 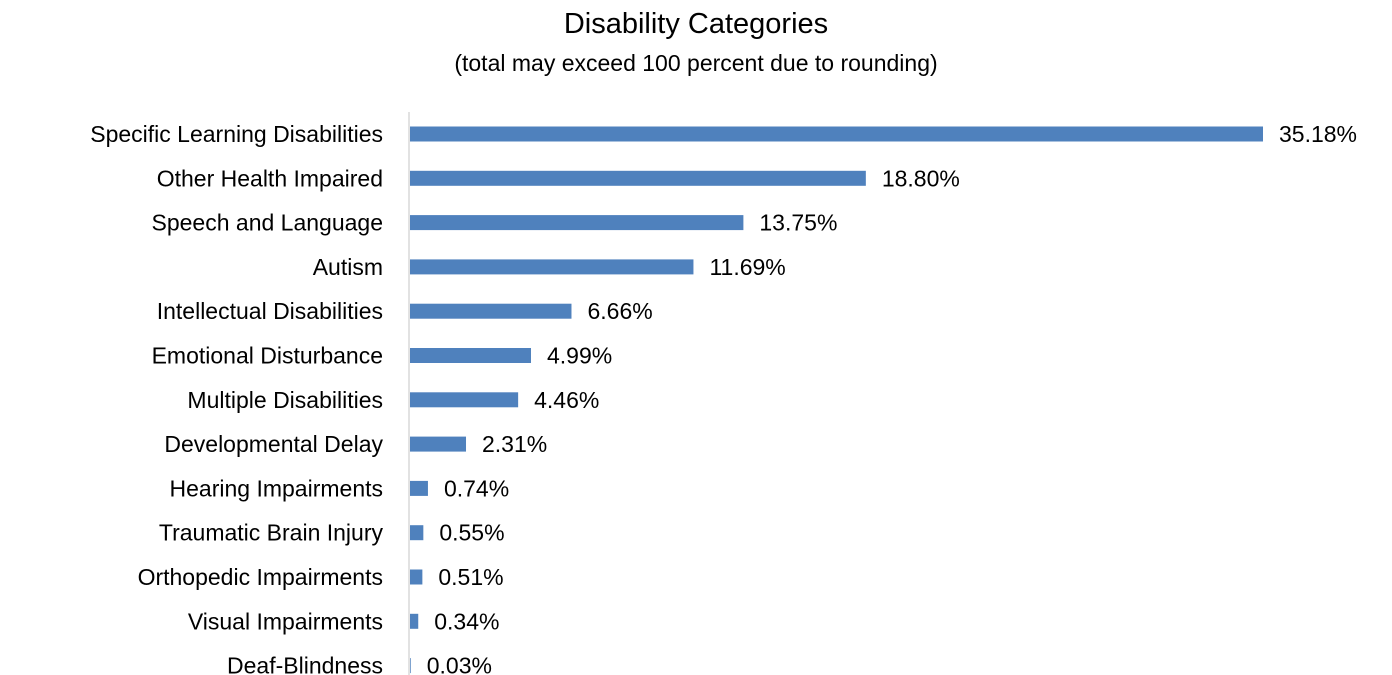 I want to click on value-label: 18.80%, so click(x=921, y=178).